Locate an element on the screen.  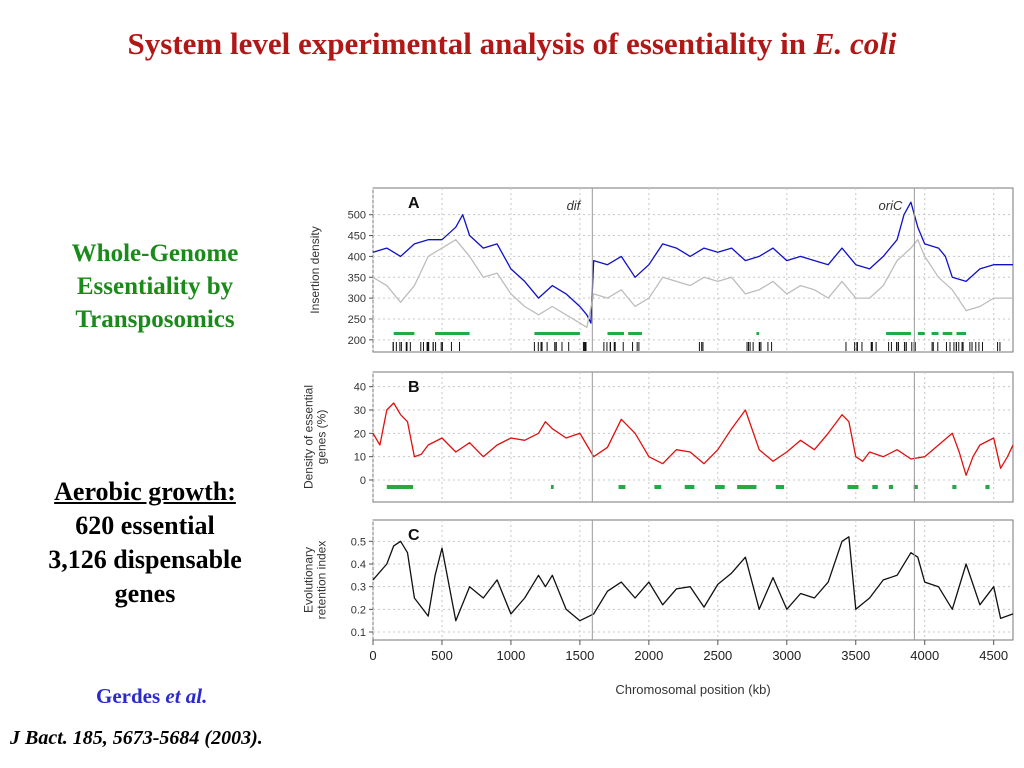
y-tick-label: 500 is located at coordinates (357, 216).